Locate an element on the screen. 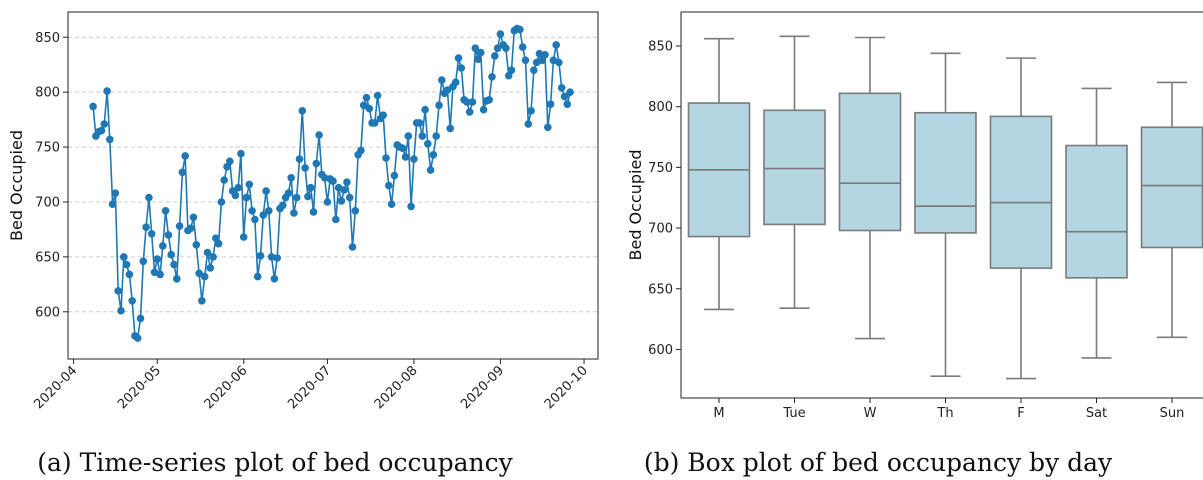 This screenshot has height=480, width=1203. y-tick-label: 850 is located at coordinates (660, 46).